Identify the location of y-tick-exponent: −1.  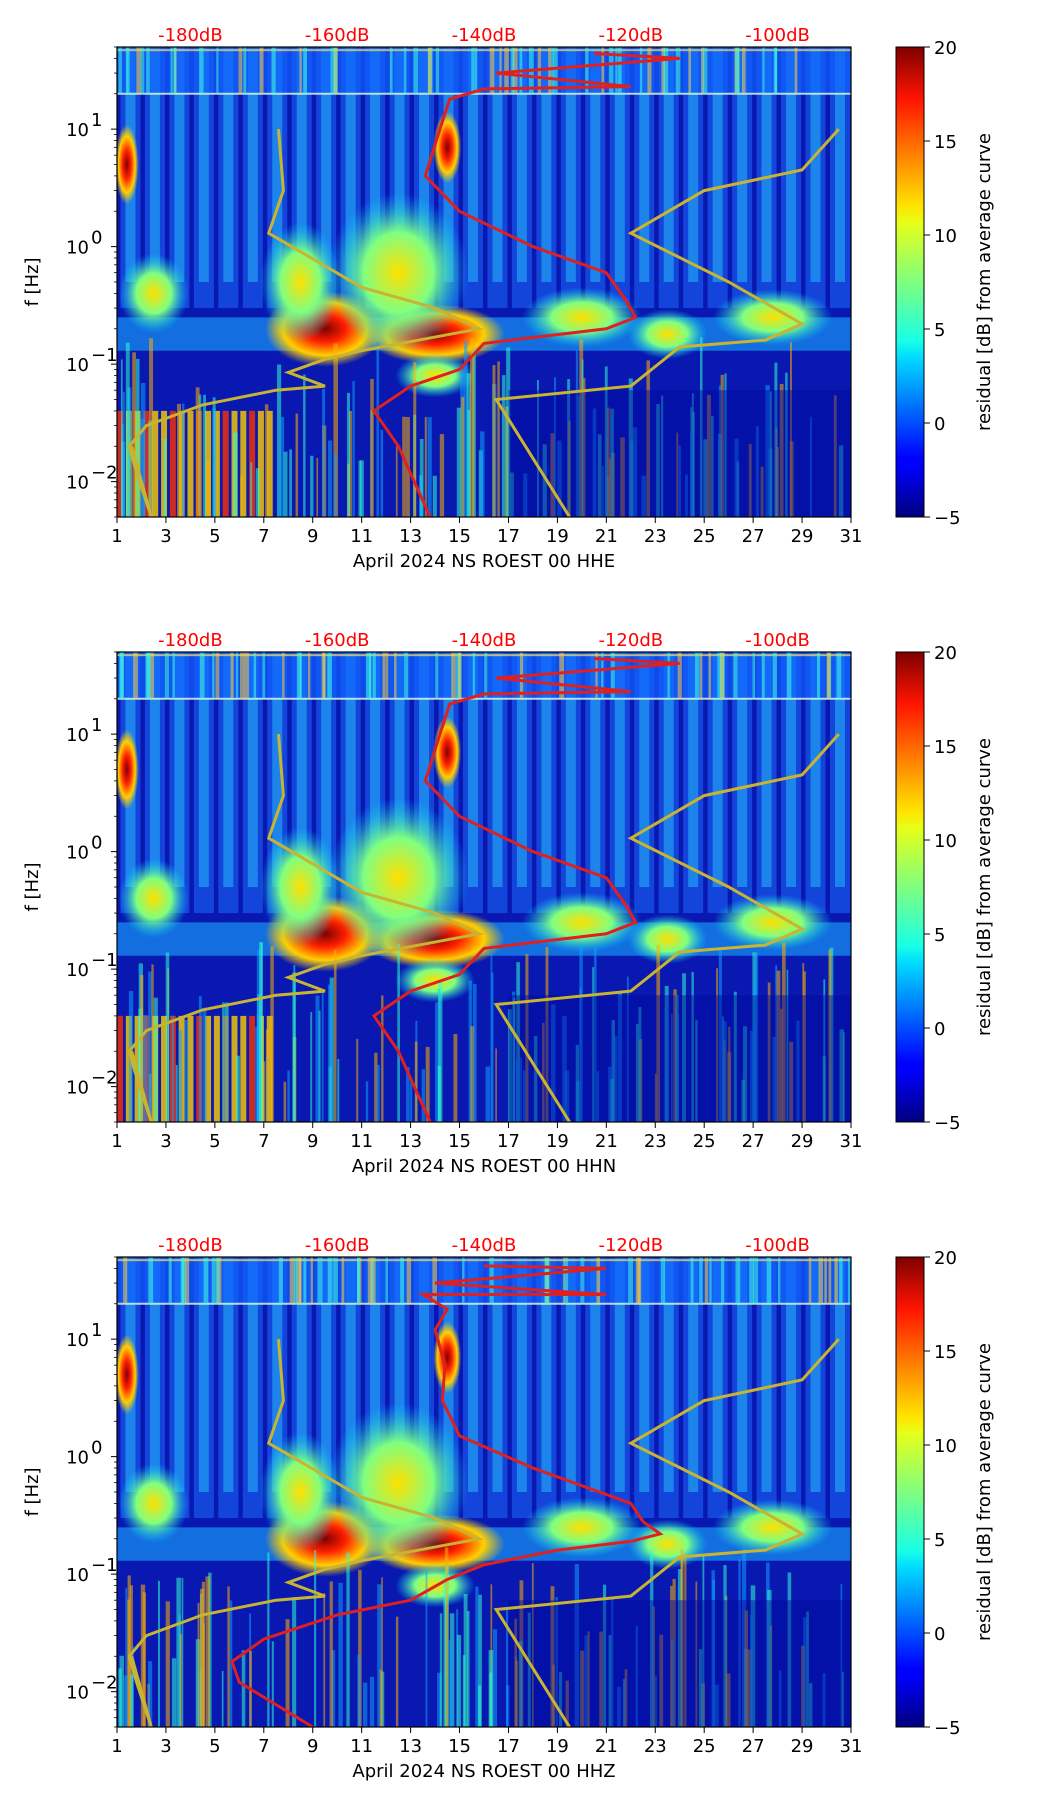
(104, 355).